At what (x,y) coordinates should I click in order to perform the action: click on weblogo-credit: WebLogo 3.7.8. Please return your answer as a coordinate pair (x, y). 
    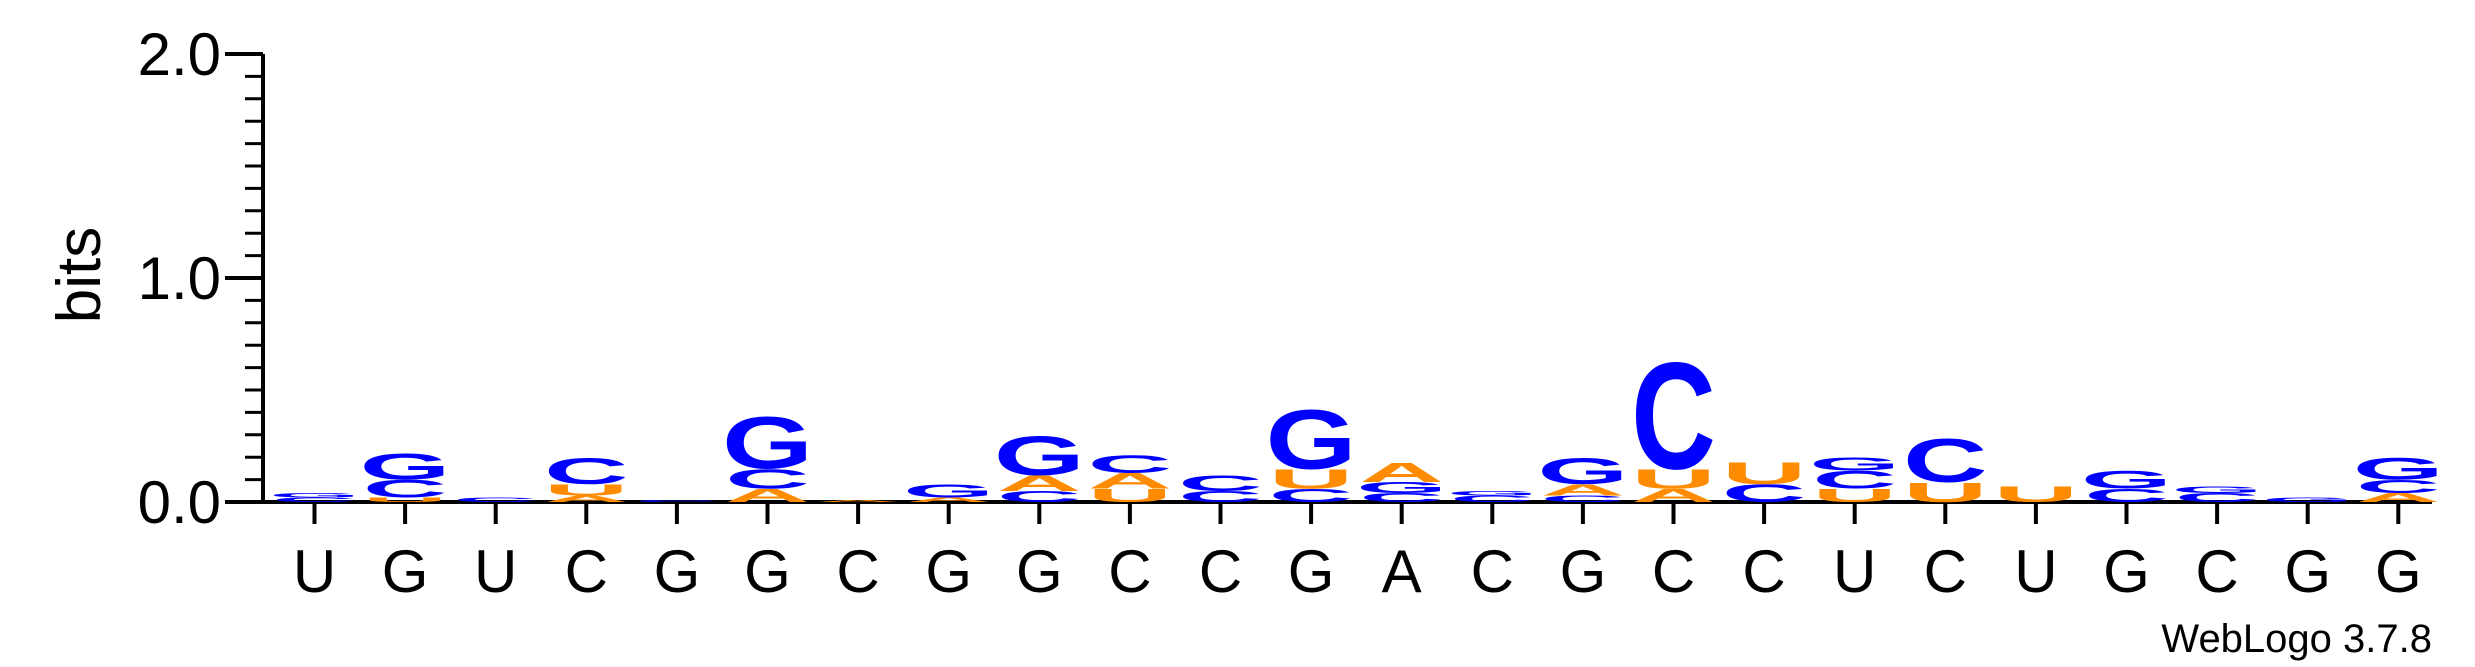
    Looking at the image, I should click on (2296, 639).